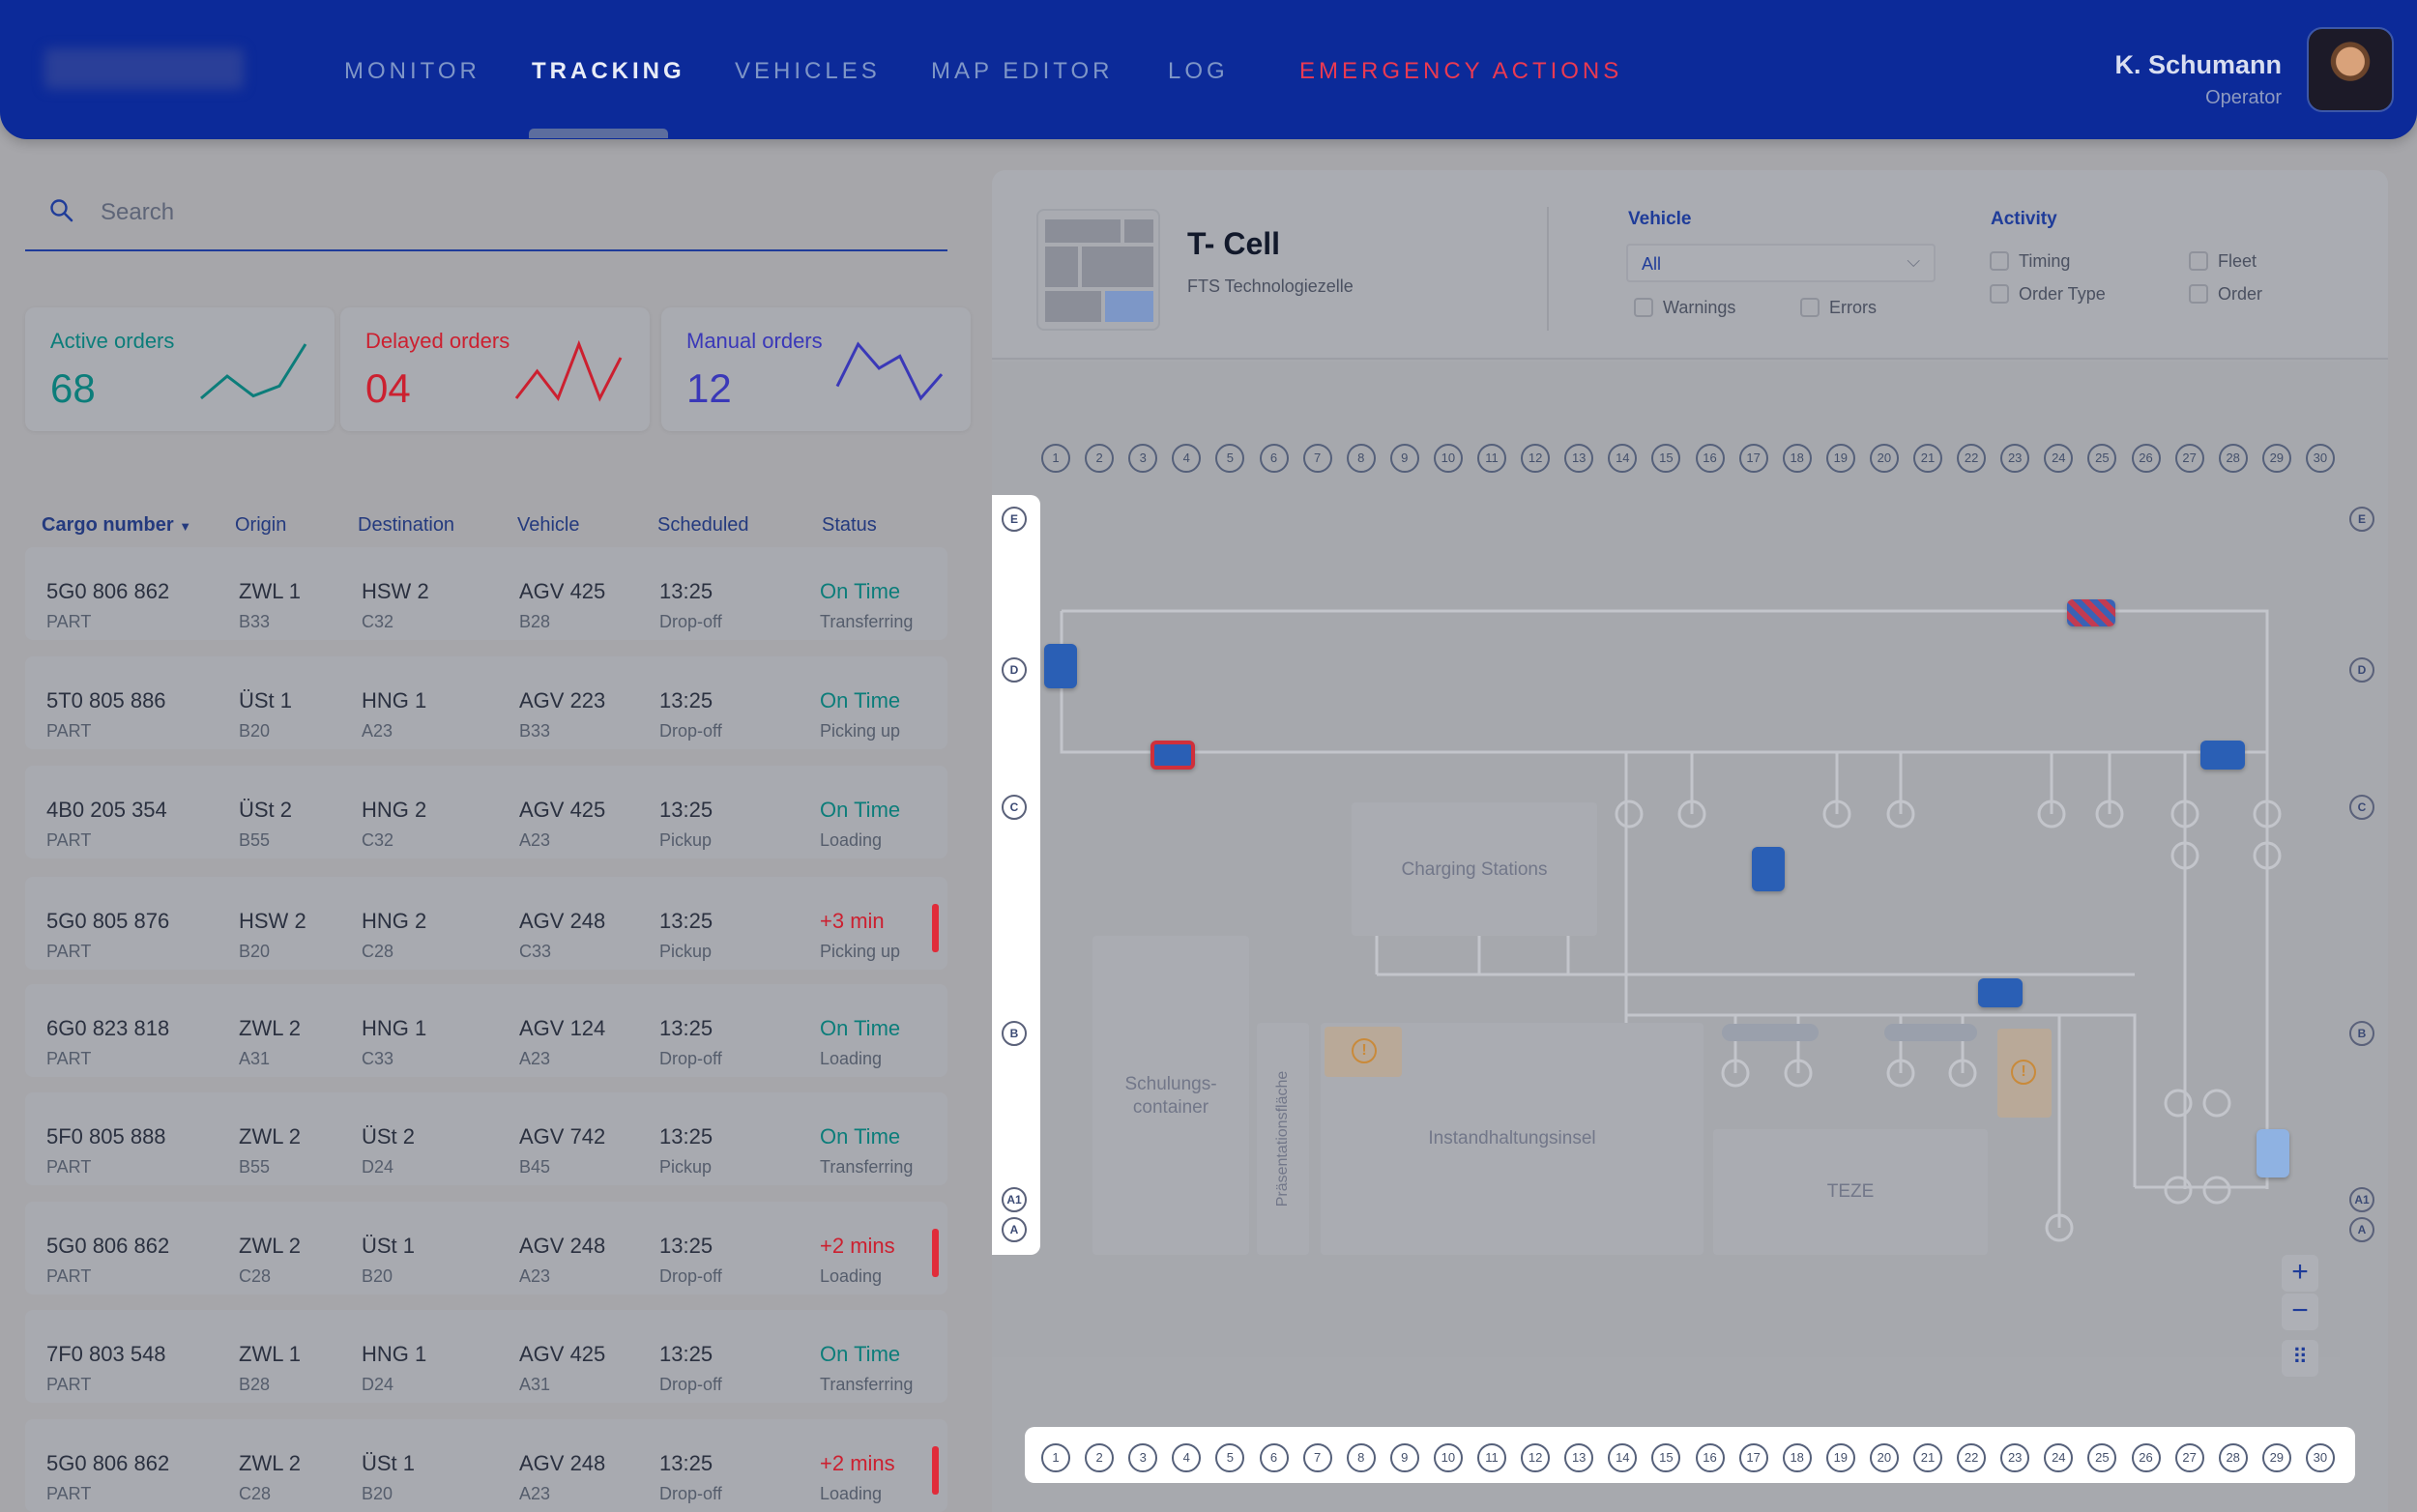 The image size is (2417, 1512). I want to click on fit-view-button: ⠿, so click(2300, 1358).